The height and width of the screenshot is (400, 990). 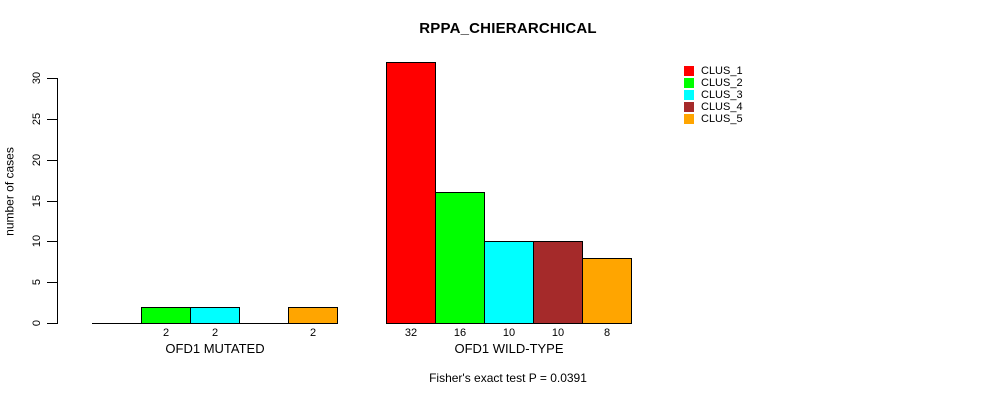 I want to click on legend-label: CLUS_5, so click(x=722, y=119).